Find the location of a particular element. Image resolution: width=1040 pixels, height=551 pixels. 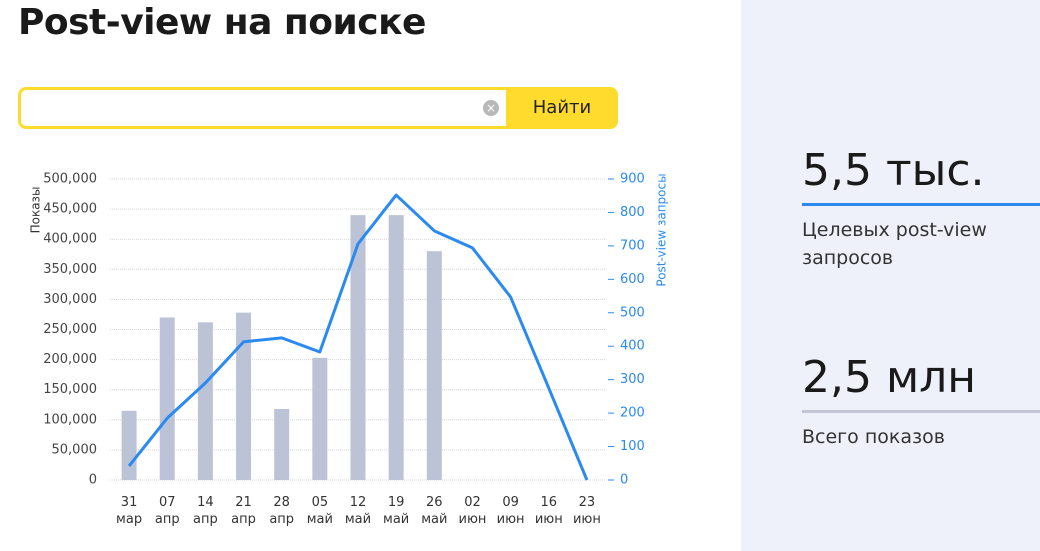

clear-button: × is located at coordinates (491, 108).